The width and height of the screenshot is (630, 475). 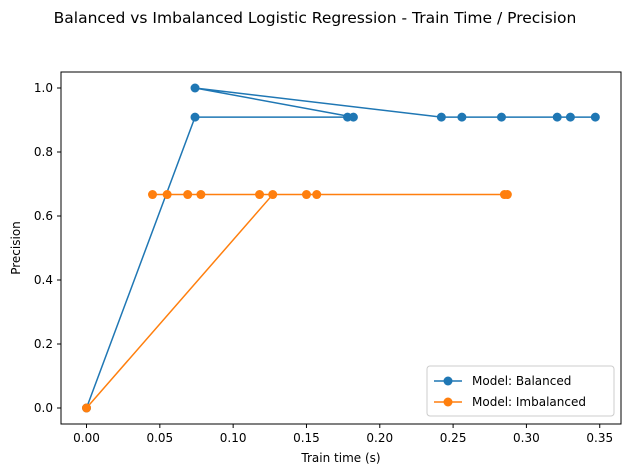 I want to click on x-tick-label: 0.15, so click(x=306, y=438).